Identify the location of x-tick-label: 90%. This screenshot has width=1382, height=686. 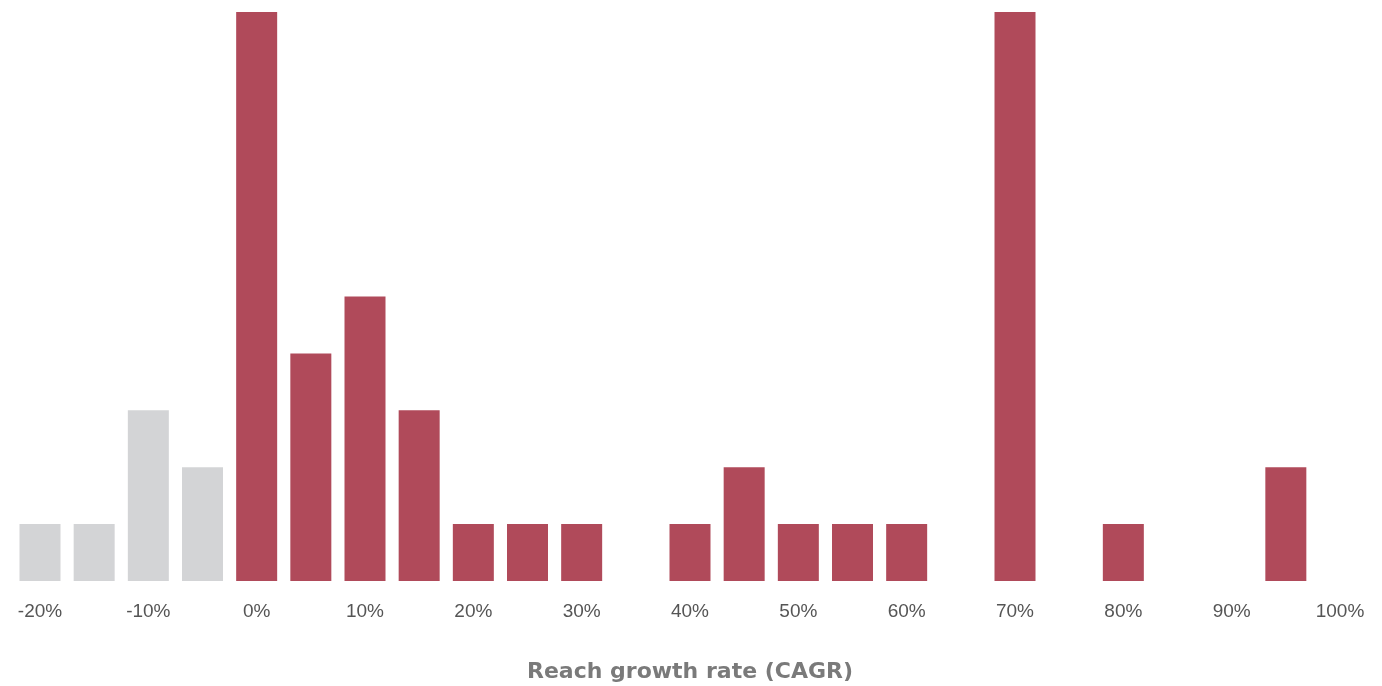
(1231, 610).